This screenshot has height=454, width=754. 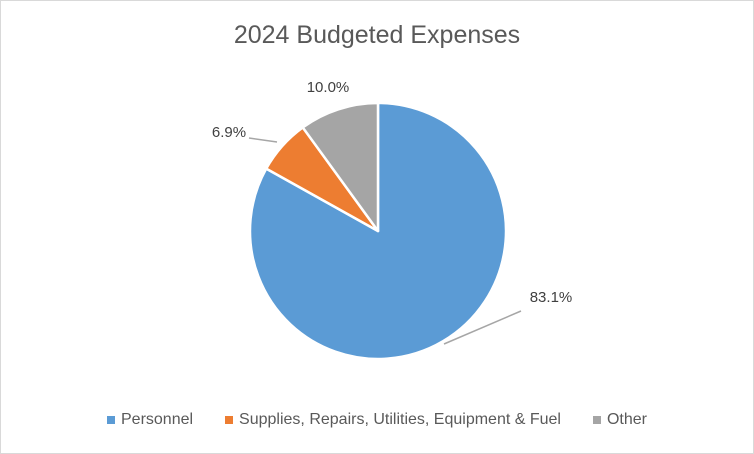 What do you see at coordinates (482, 327) in the screenshot?
I see `leader-line-personnel` at bounding box center [482, 327].